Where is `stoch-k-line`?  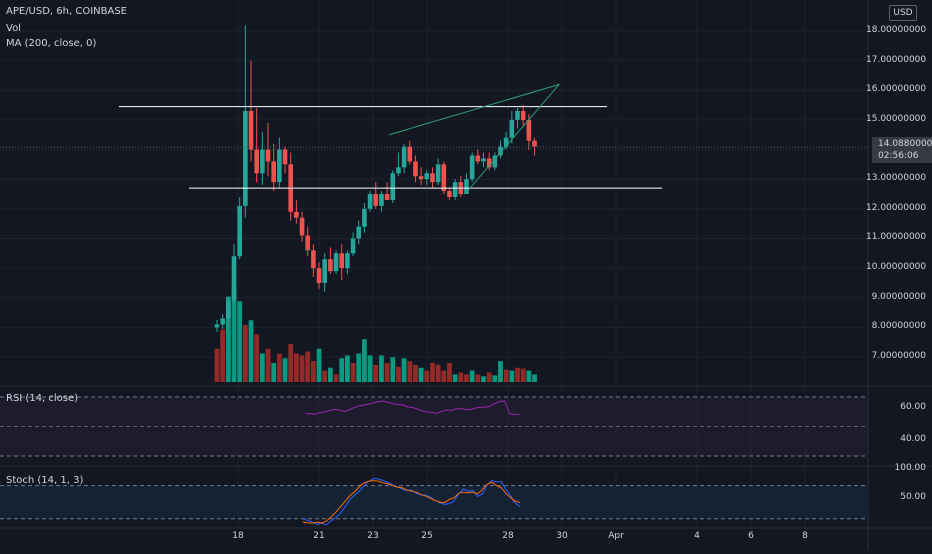
stoch-k-line is located at coordinates (411, 501).